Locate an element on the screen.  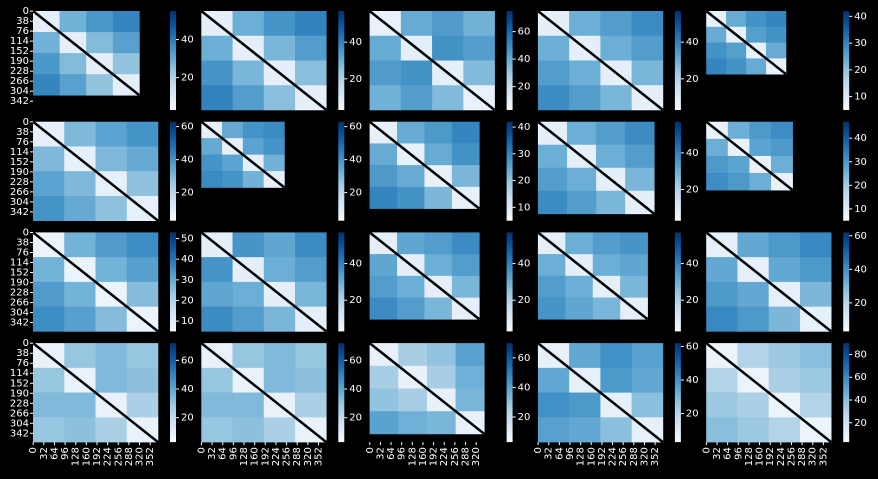
y-tick-label: 114 is located at coordinates (19, 373).